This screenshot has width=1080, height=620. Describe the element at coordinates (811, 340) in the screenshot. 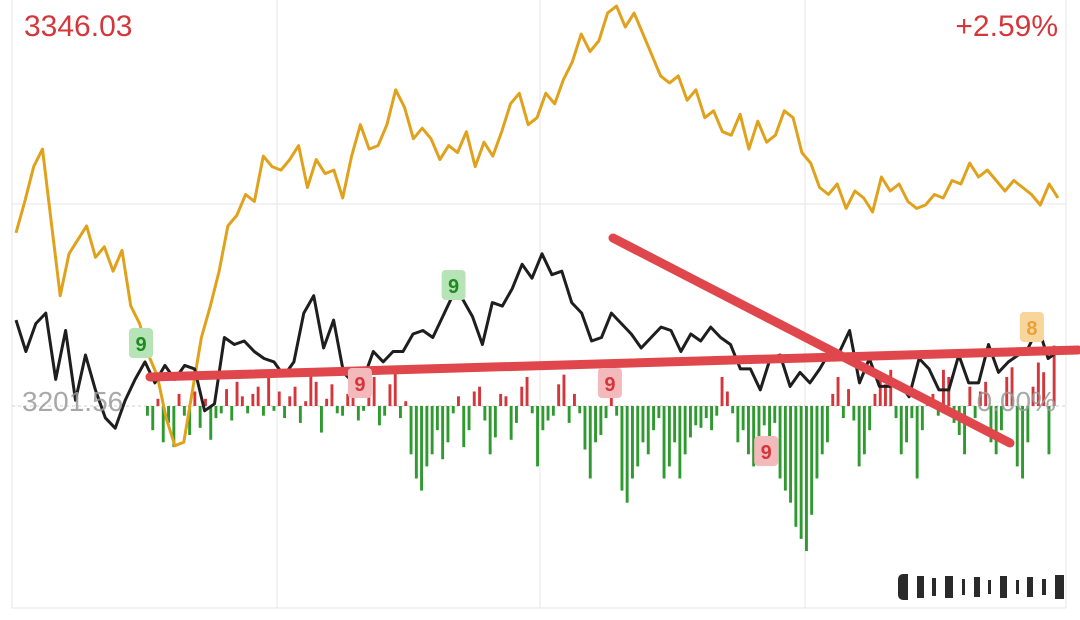

I see `resistance-trendline` at that location.